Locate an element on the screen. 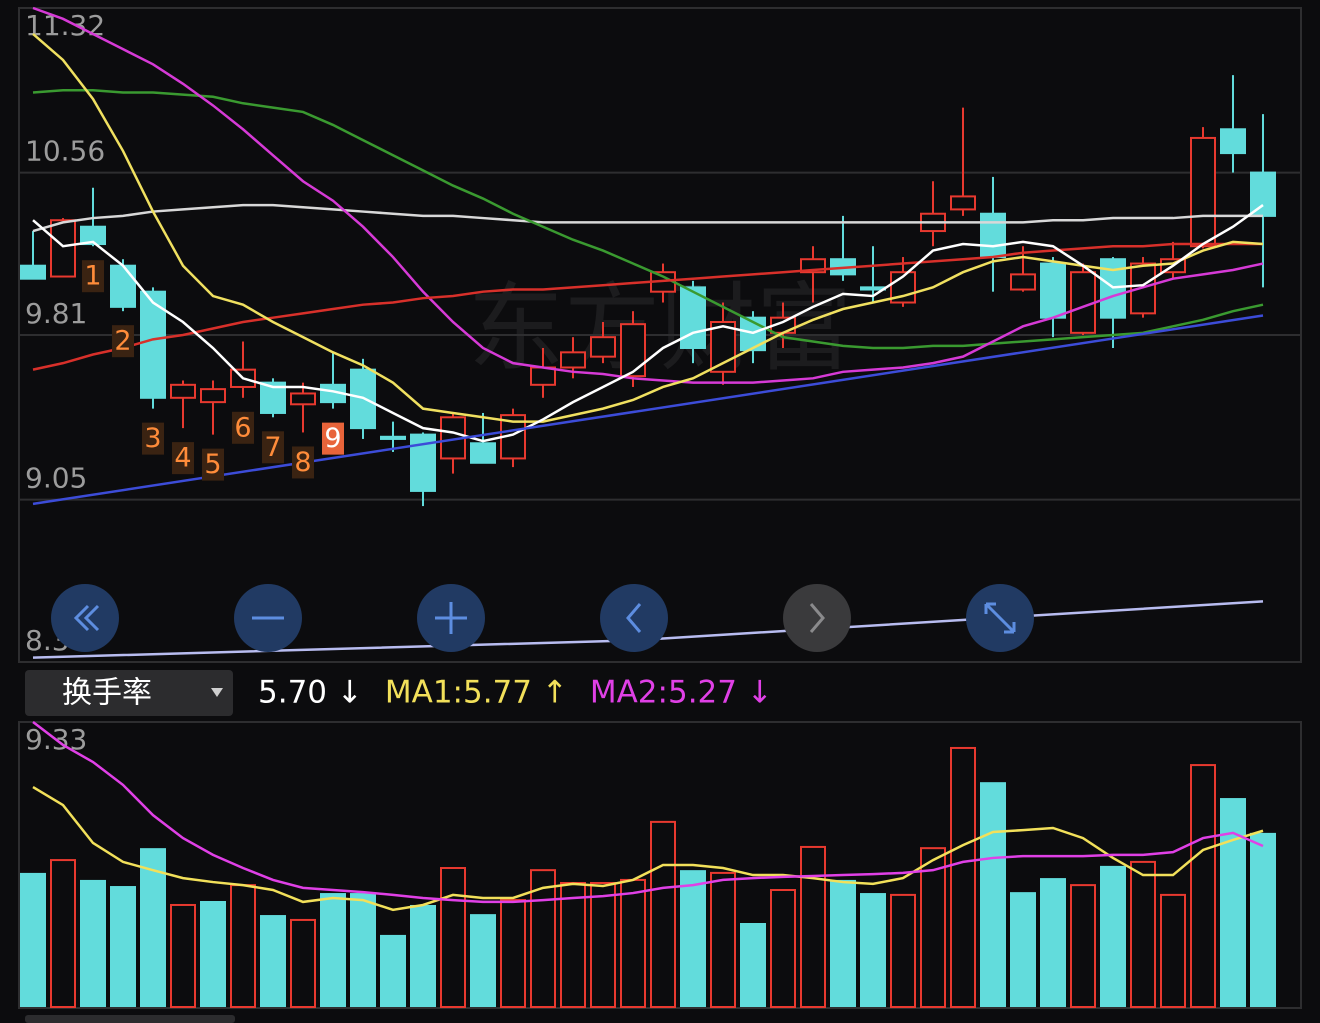 The height and width of the screenshot is (1023, 1320). sequence-label: 8 is located at coordinates (302, 462).